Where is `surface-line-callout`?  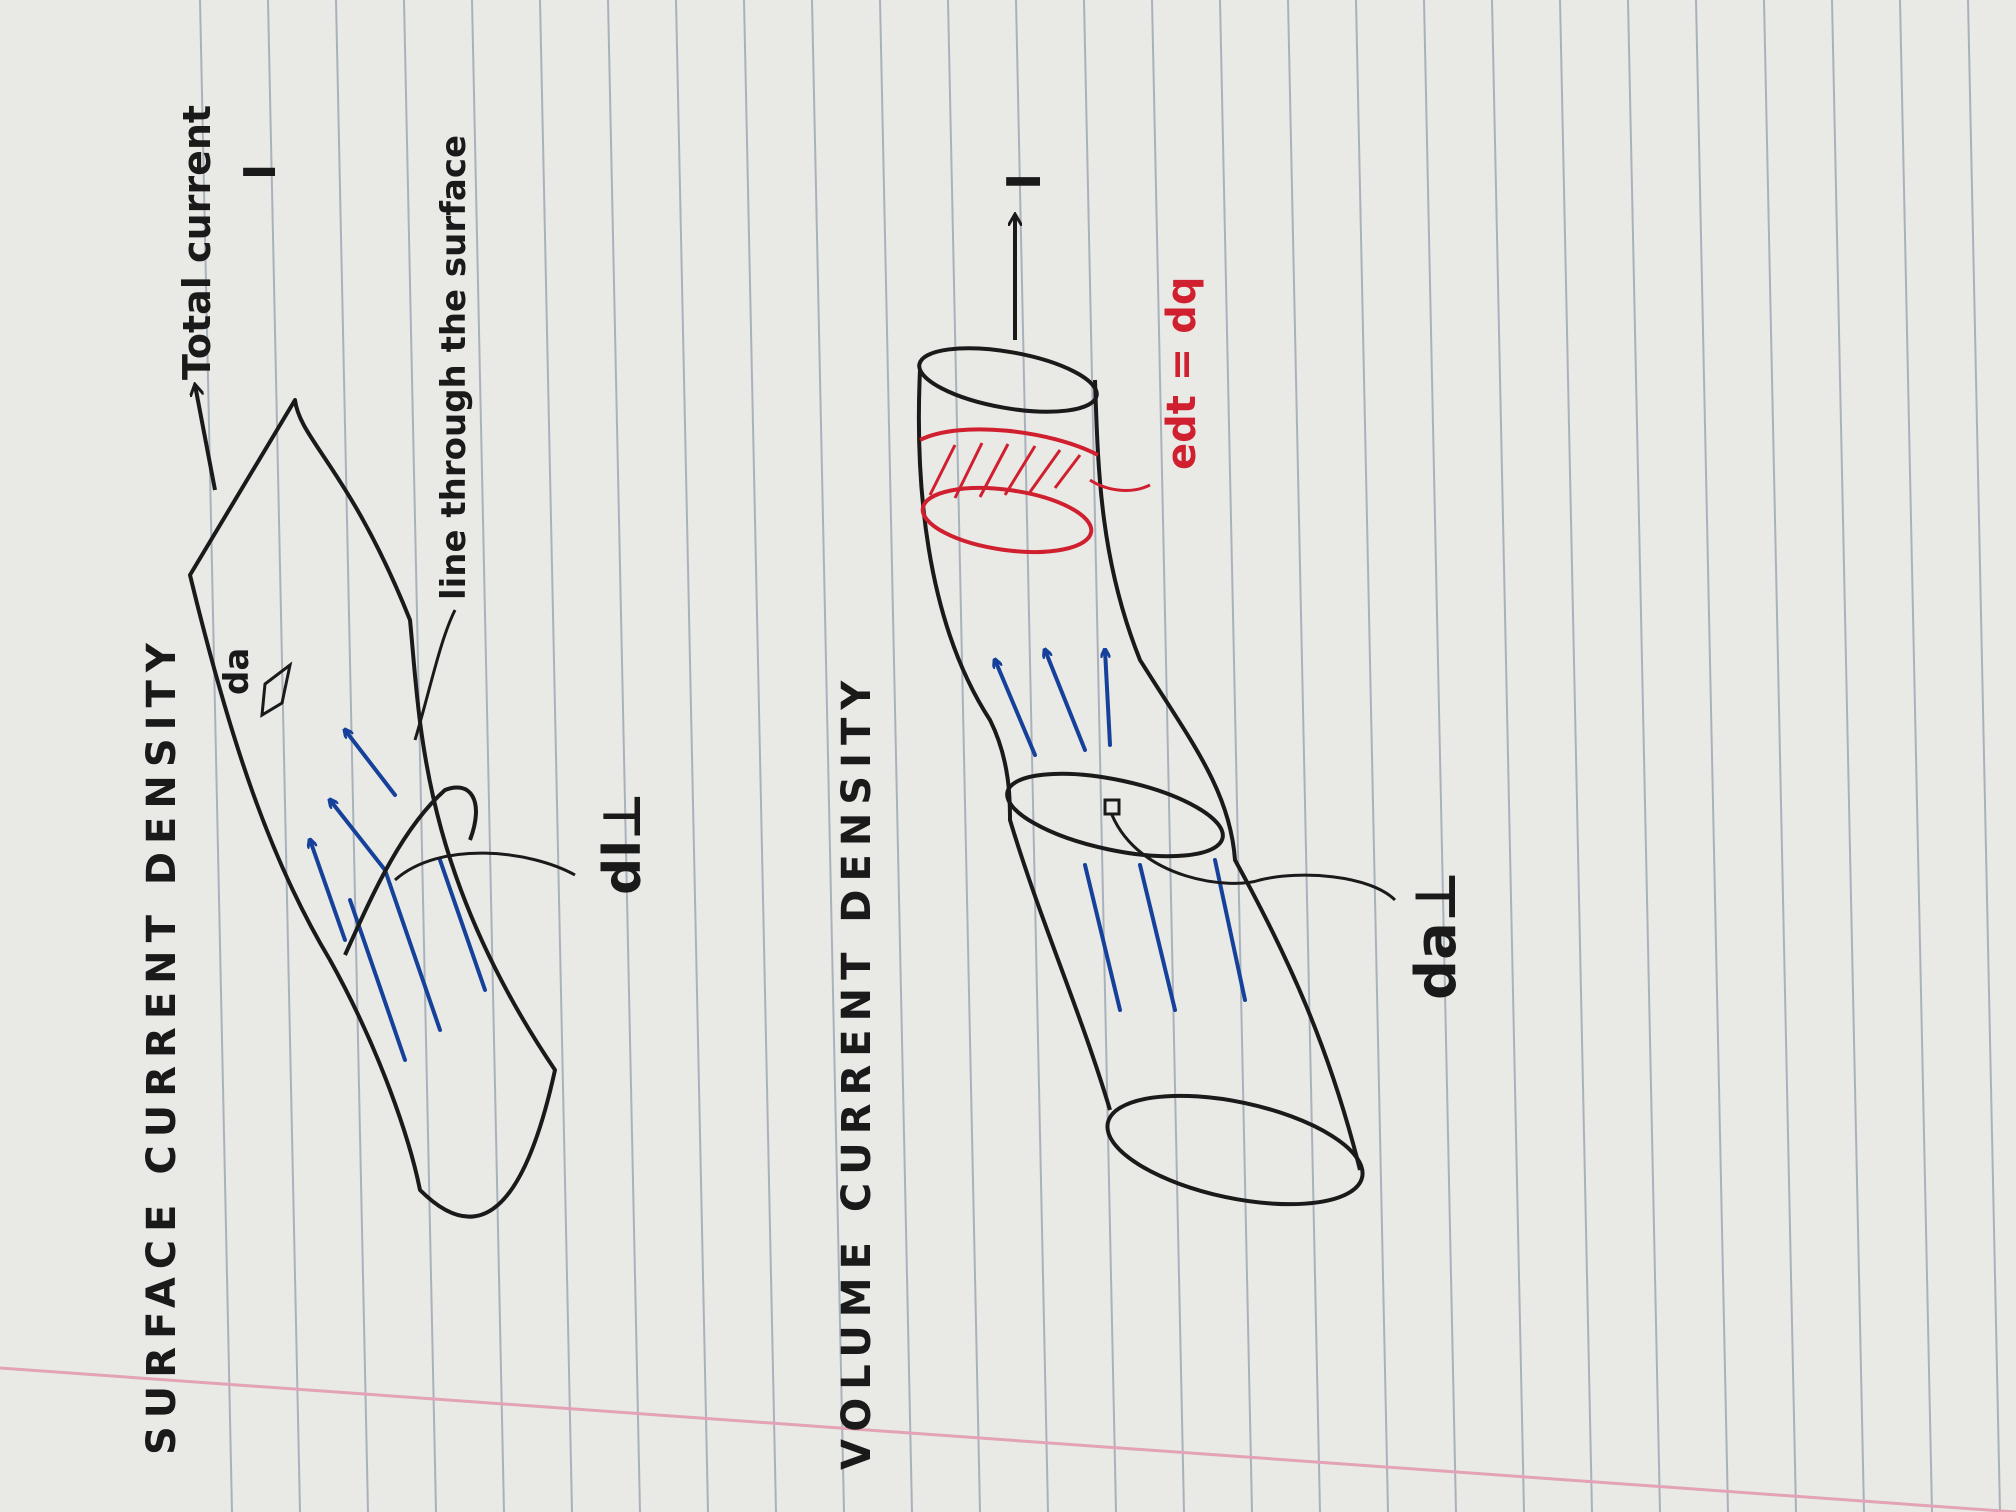
surface-line-callout is located at coordinates (435, 675).